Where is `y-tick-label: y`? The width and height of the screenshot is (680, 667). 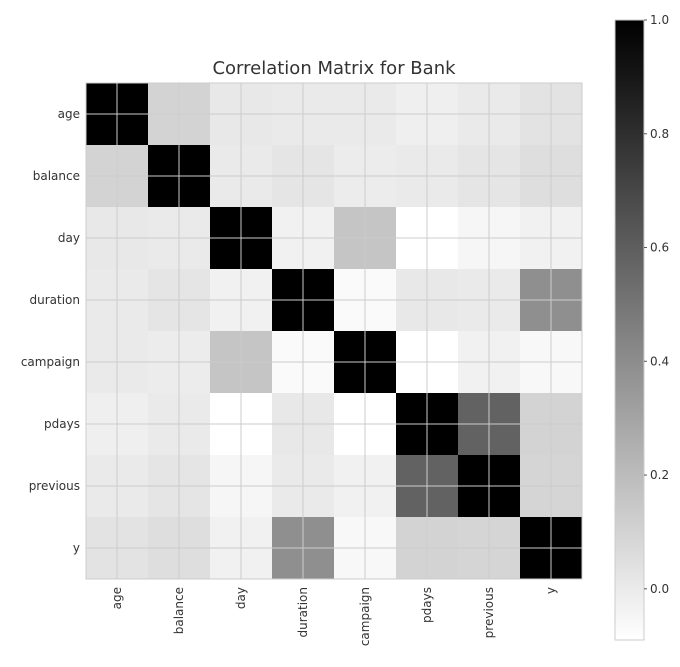 y-tick-label: y is located at coordinates (76, 548).